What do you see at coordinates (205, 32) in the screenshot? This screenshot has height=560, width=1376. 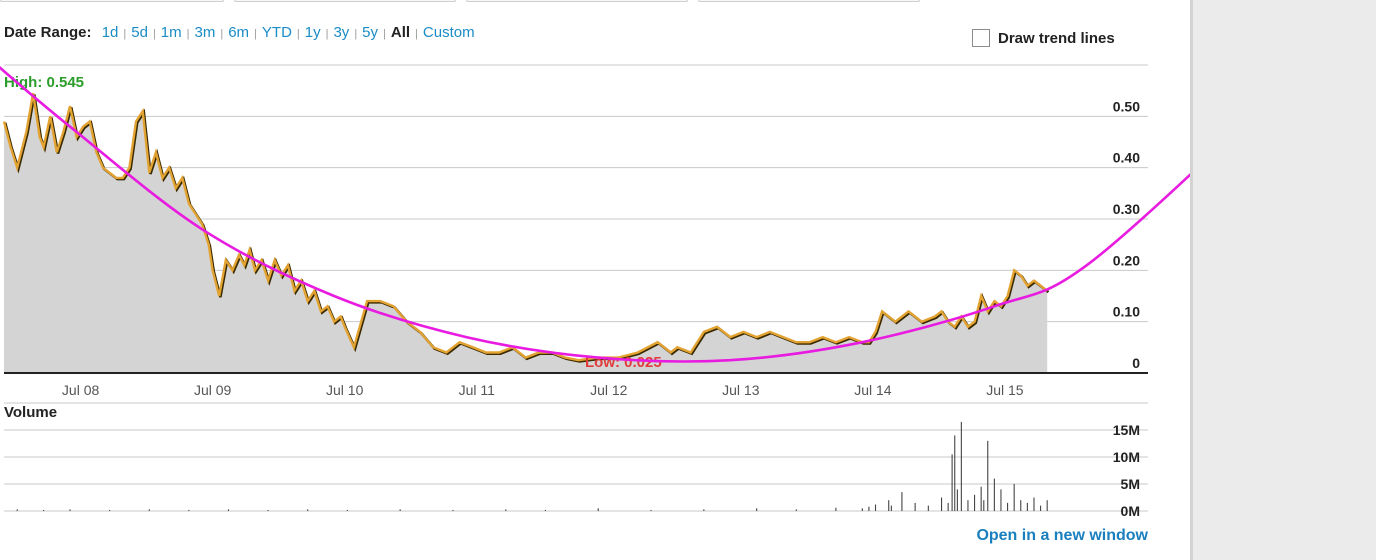 I see `range-3m: 3m` at bounding box center [205, 32].